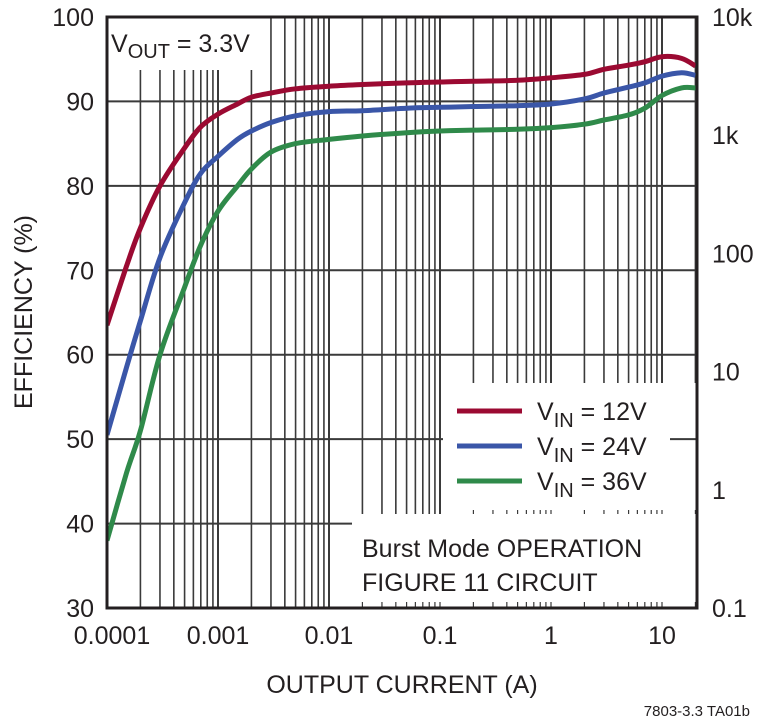  I want to click on x-tick-label: 0.01, so click(329, 636).